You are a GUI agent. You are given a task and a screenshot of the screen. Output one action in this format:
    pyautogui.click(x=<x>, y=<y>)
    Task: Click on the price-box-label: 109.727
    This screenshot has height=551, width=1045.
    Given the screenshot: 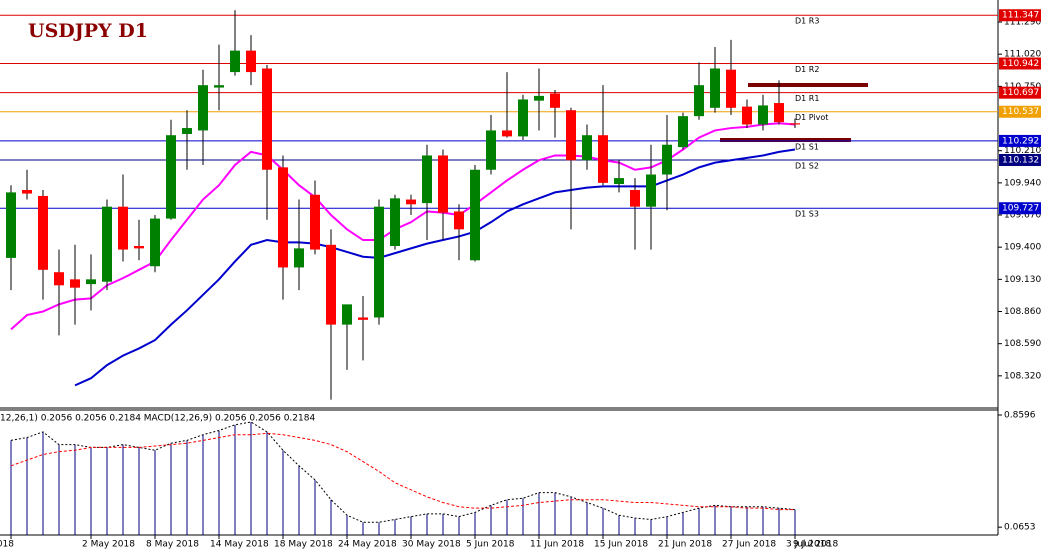 What is the action you would take?
    pyautogui.click(x=1020, y=209)
    